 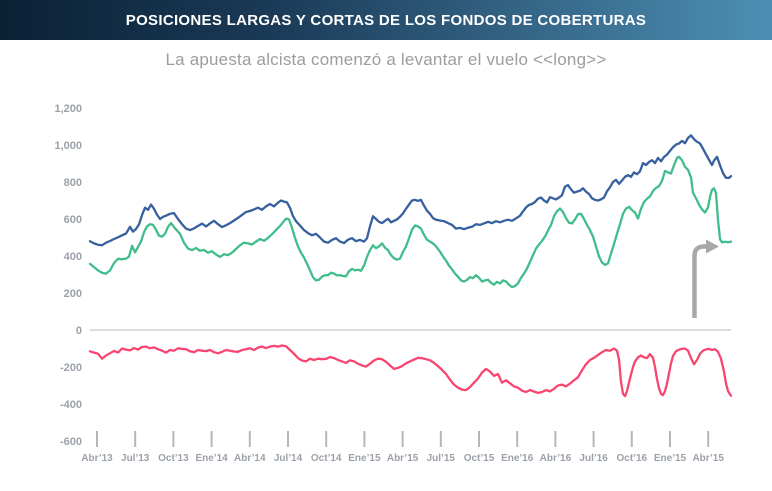 What do you see at coordinates (73, 183) in the screenshot?
I see `y-tick-label: 800` at bounding box center [73, 183].